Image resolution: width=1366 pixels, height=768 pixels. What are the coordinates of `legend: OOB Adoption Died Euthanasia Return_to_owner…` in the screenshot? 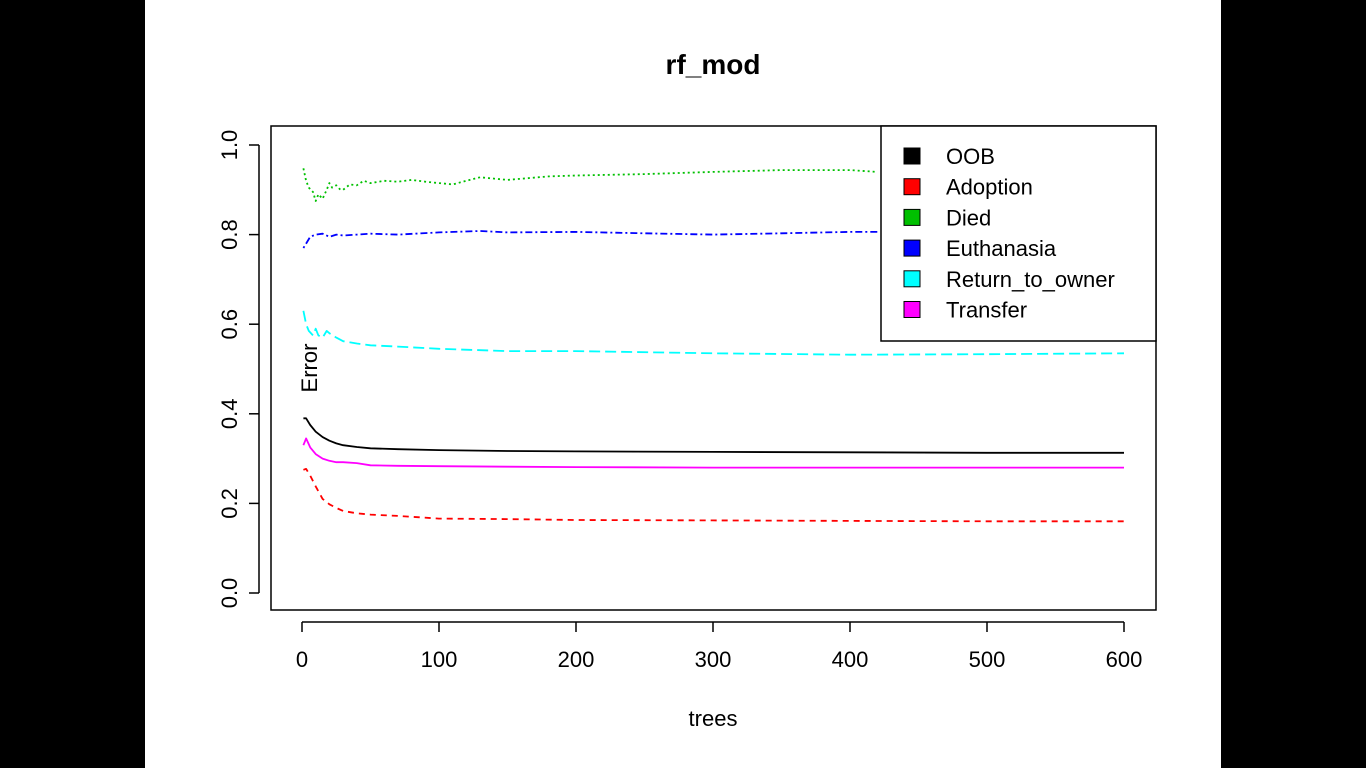 It's located at (1018, 233).